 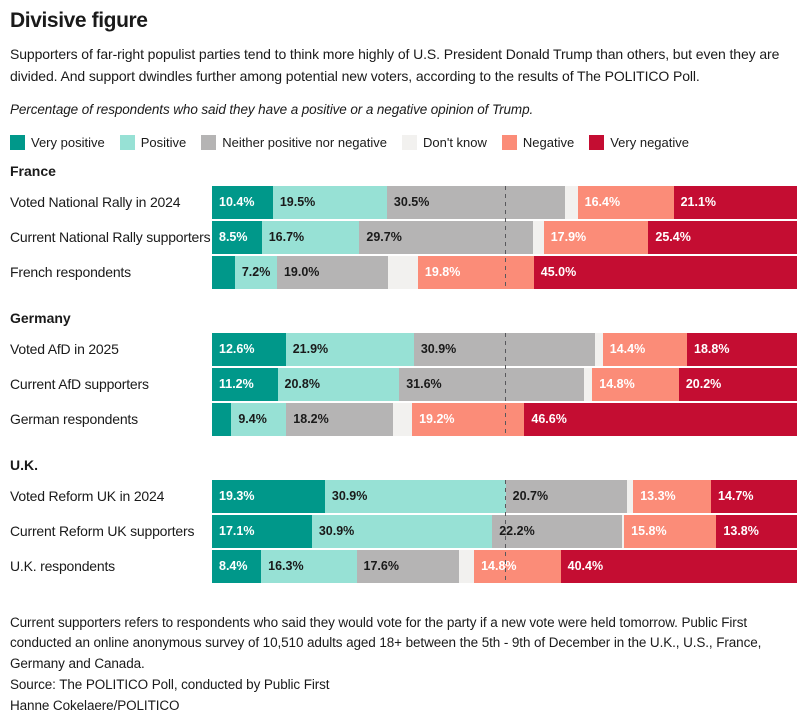 I want to click on segment-value-label: 12.6%, so click(x=237, y=349).